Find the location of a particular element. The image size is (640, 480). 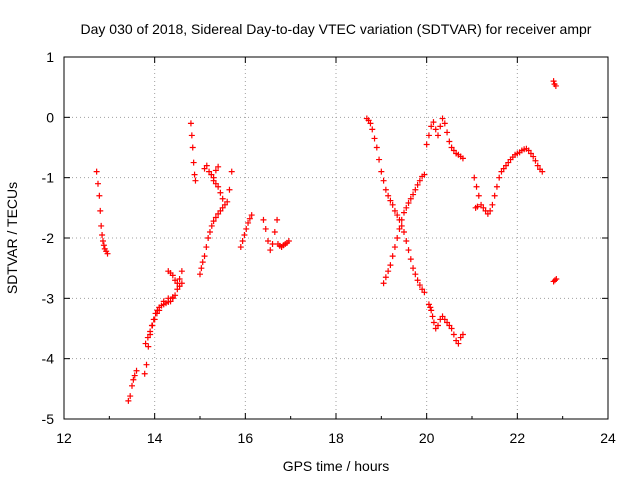

series-seg-14.3 is located at coordinates (175, 277).